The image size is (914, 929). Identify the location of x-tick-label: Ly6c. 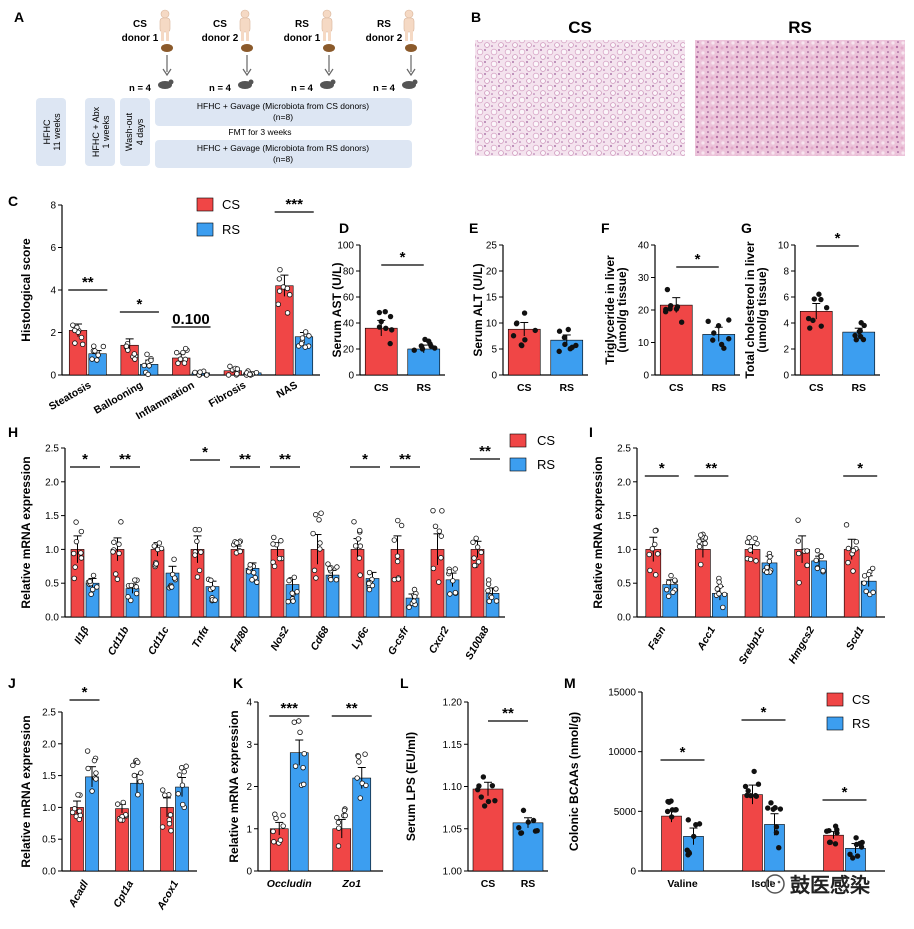
(360, 637).